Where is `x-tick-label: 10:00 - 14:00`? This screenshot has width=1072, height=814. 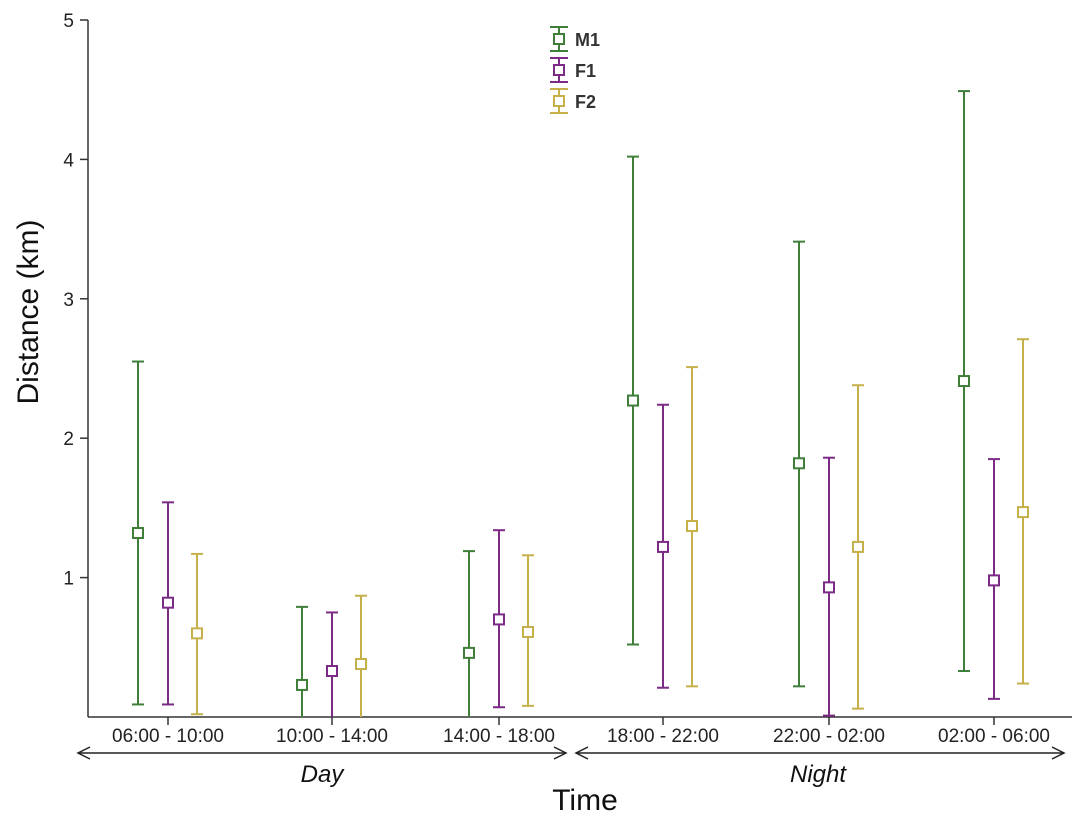
x-tick-label: 10:00 - 14:00 is located at coordinates (332, 736).